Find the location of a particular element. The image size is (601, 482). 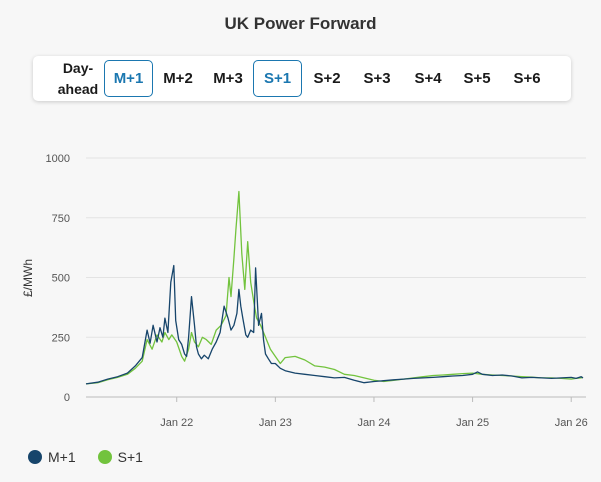

page-title: UK Power Forward is located at coordinates (300, 23).